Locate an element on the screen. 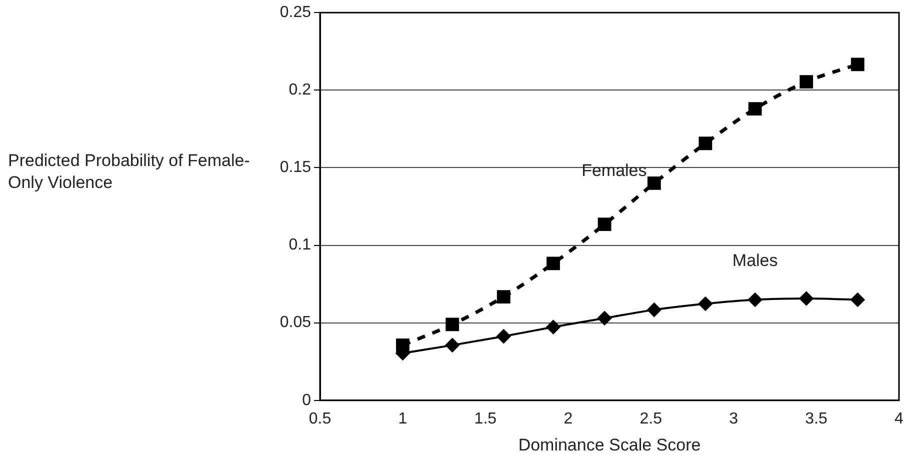 The width and height of the screenshot is (911, 470). x-tick-label: 0.5 is located at coordinates (320, 419).